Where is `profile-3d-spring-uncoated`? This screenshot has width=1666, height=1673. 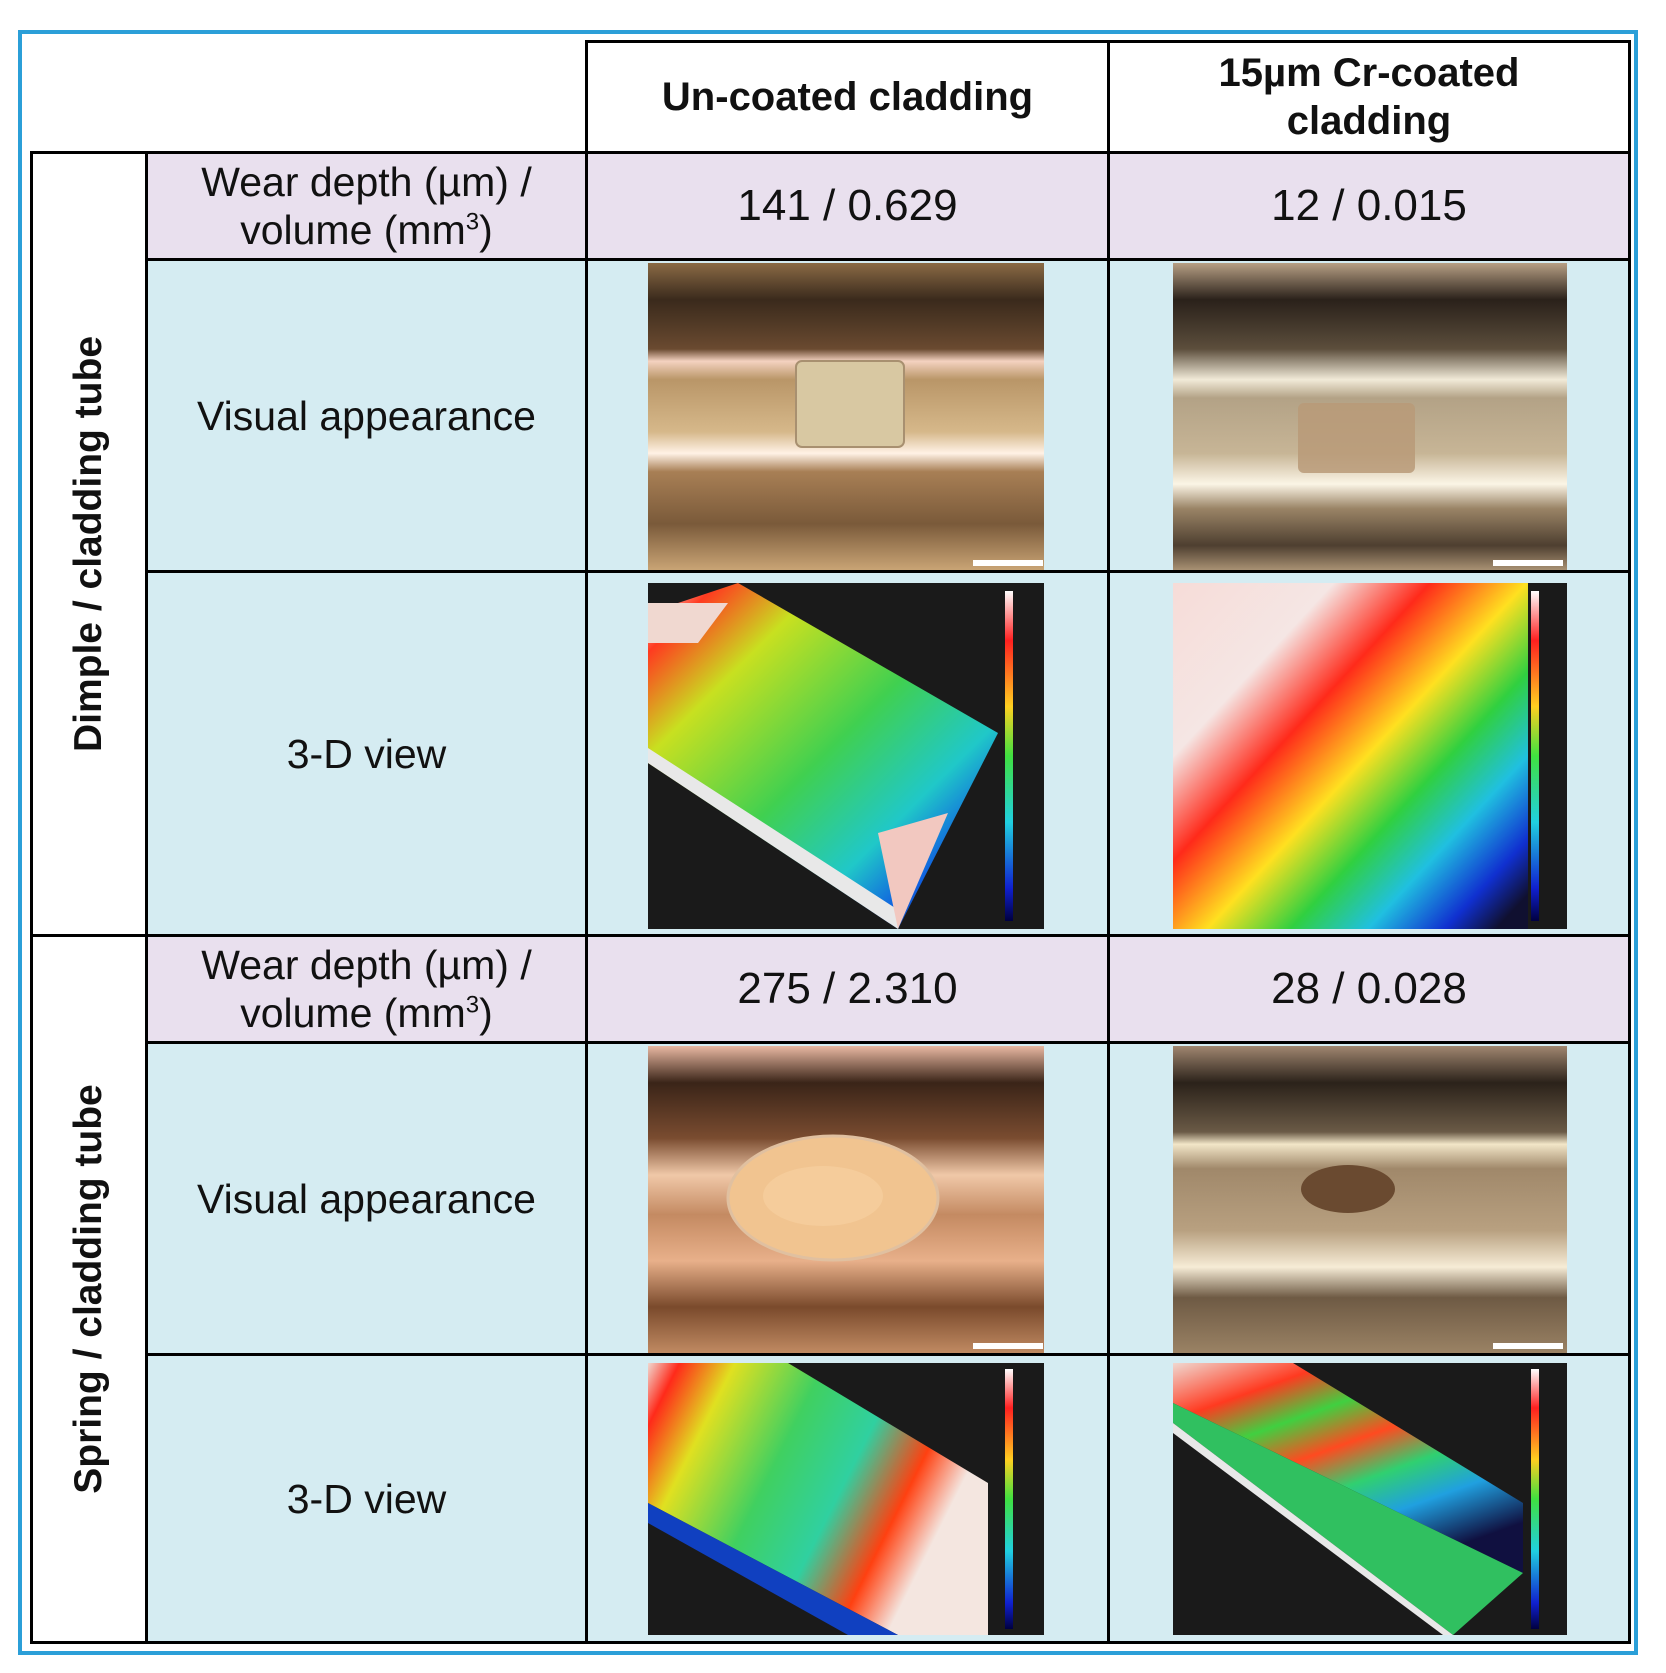 profile-3d-spring-uncoated is located at coordinates (846, 1499).